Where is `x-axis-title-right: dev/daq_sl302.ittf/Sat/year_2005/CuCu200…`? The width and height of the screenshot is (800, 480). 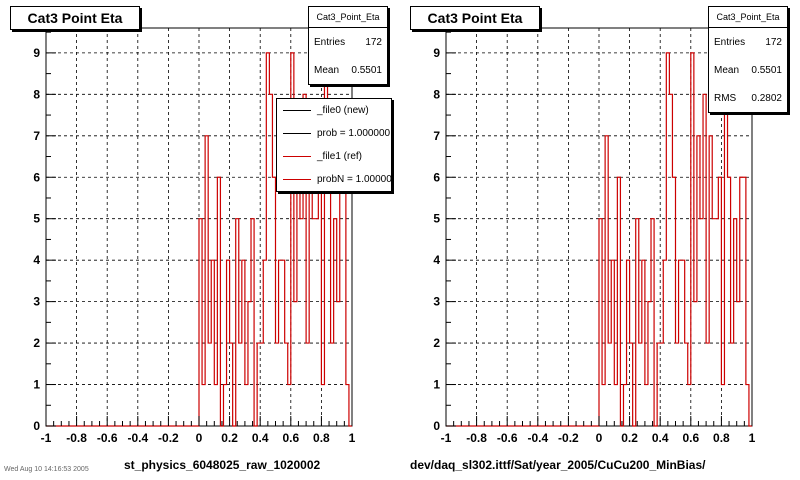 x-axis-title-right: dev/daq_sl302.ittf/Sat/year_2005/CuCu200… is located at coordinates (558, 465).